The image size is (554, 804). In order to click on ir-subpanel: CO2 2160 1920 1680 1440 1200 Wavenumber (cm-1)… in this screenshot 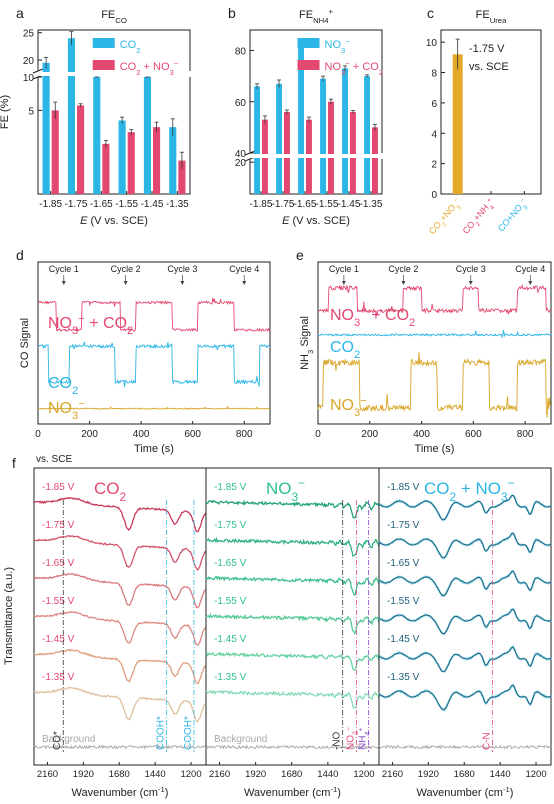, I will do `click(120, 633)`.